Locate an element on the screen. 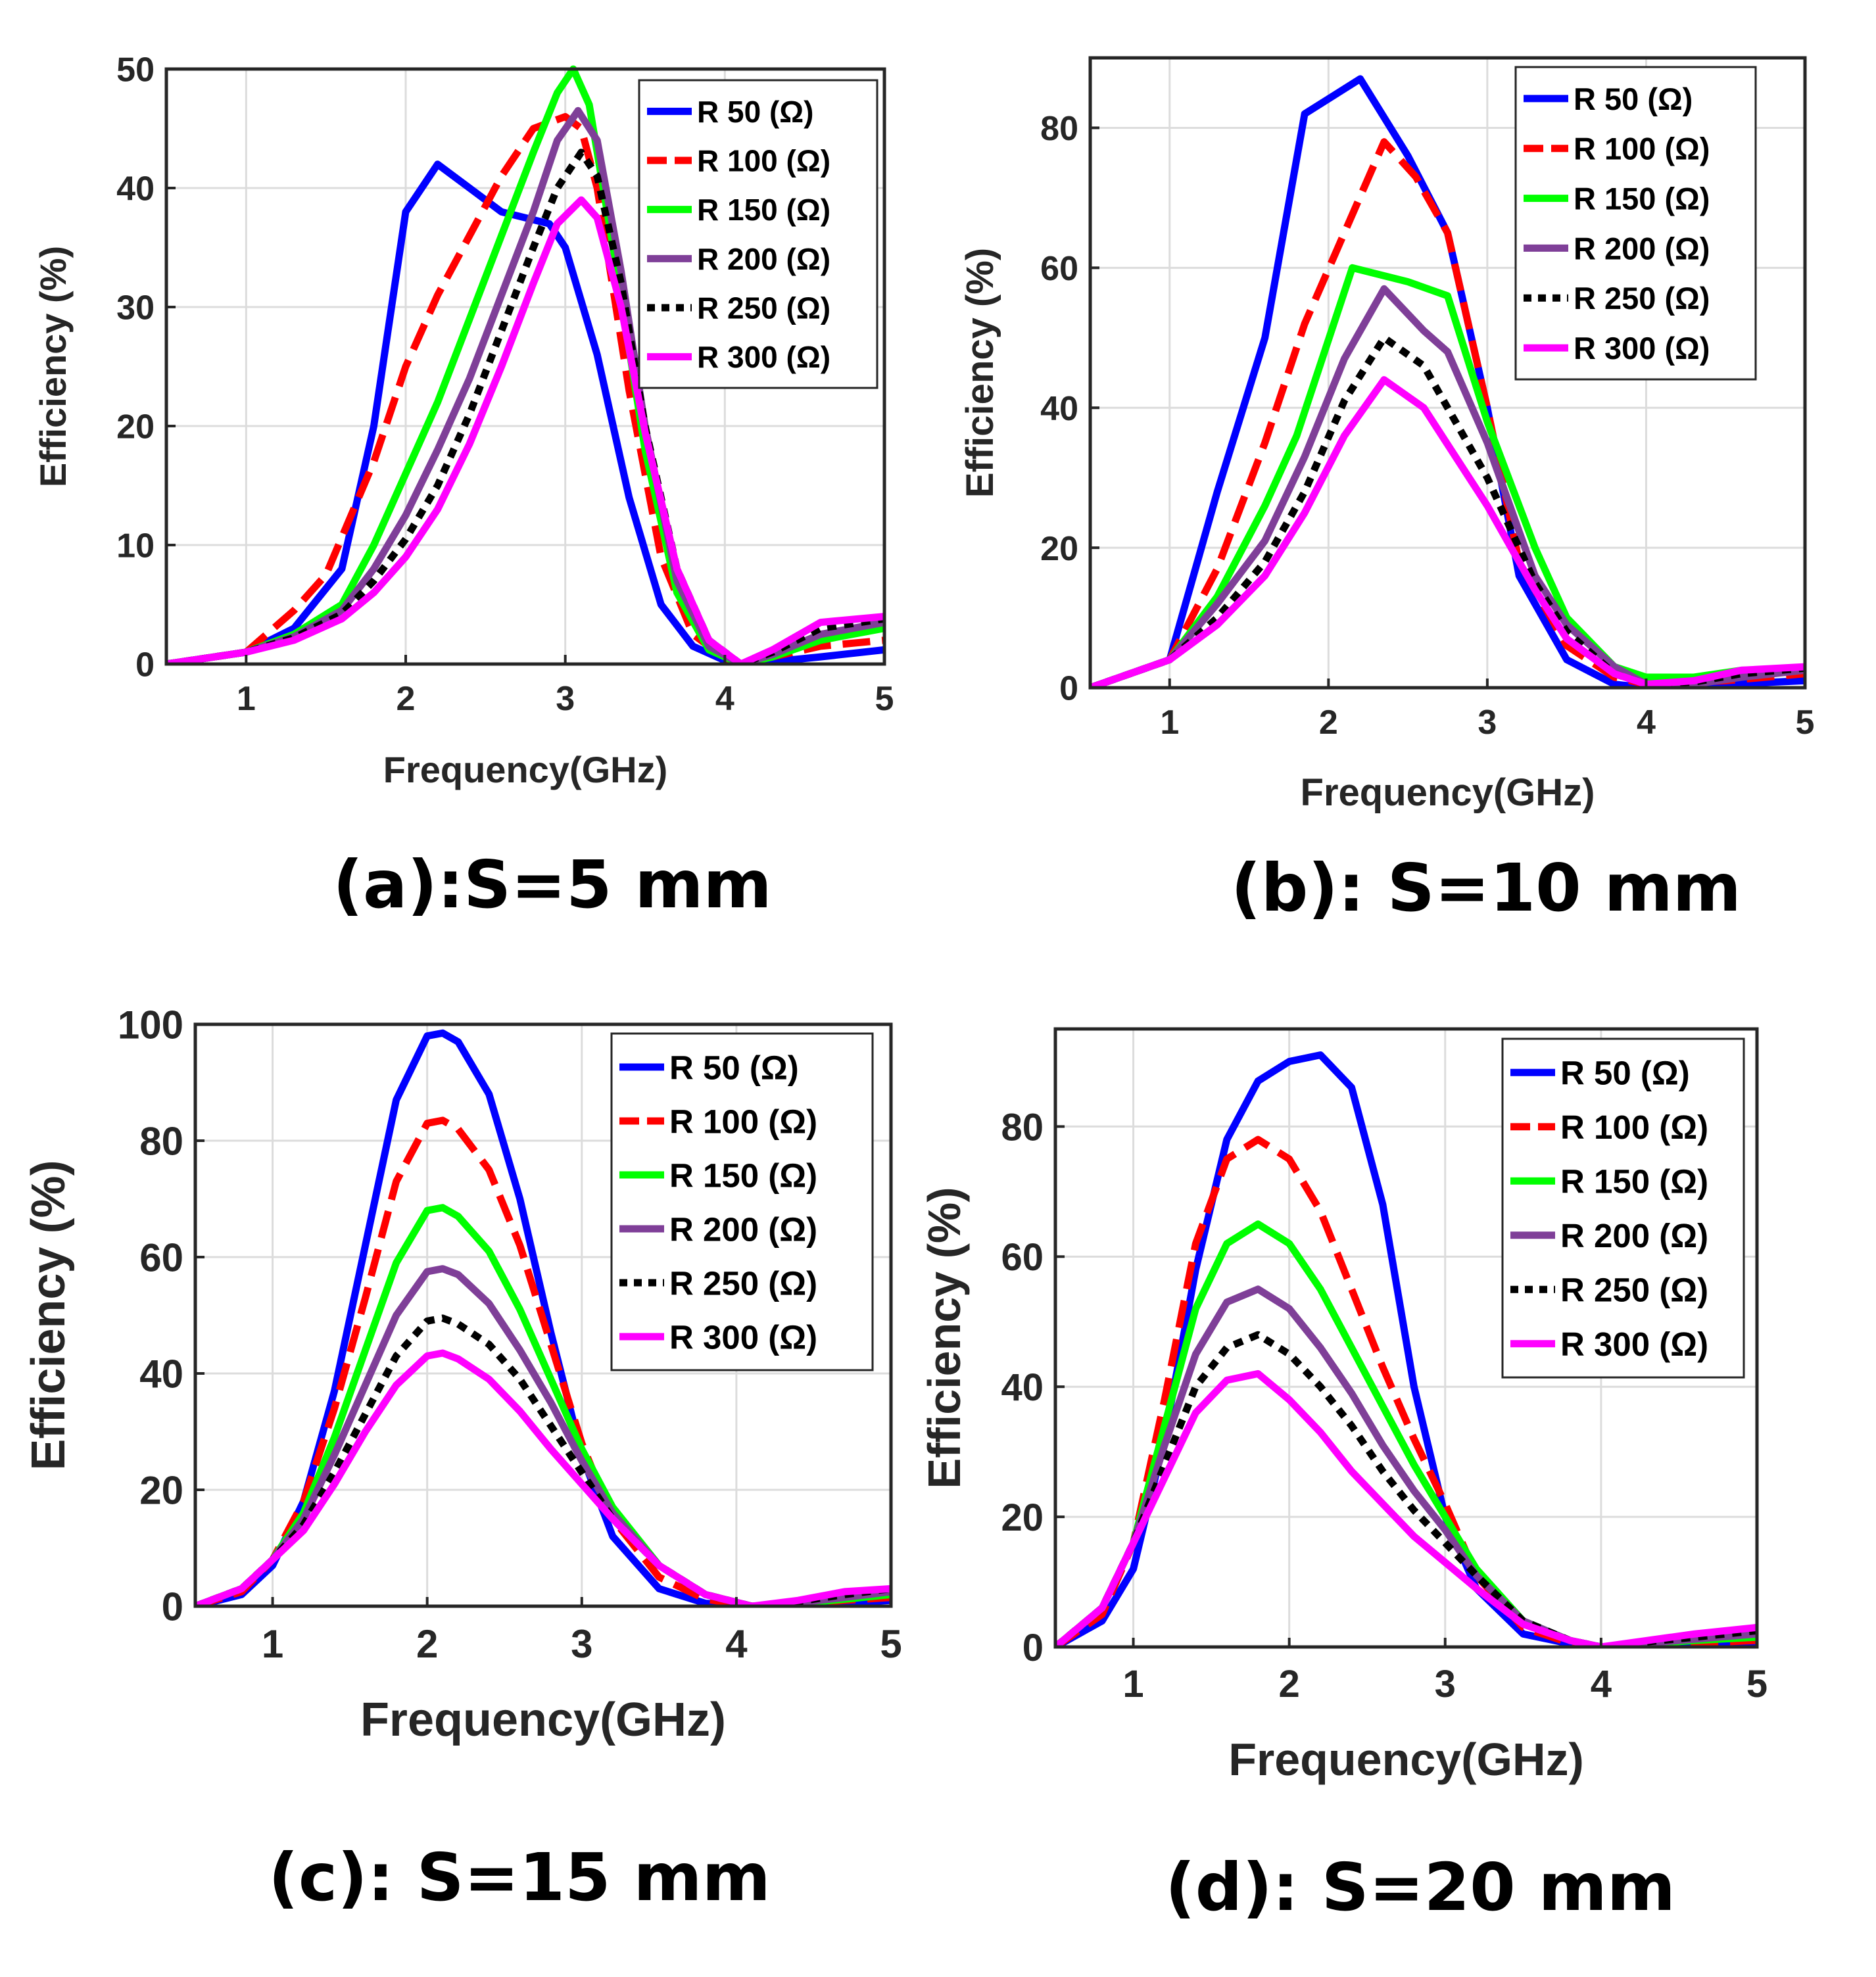  series-line-150-ohm is located at coordinates (1447, 476).